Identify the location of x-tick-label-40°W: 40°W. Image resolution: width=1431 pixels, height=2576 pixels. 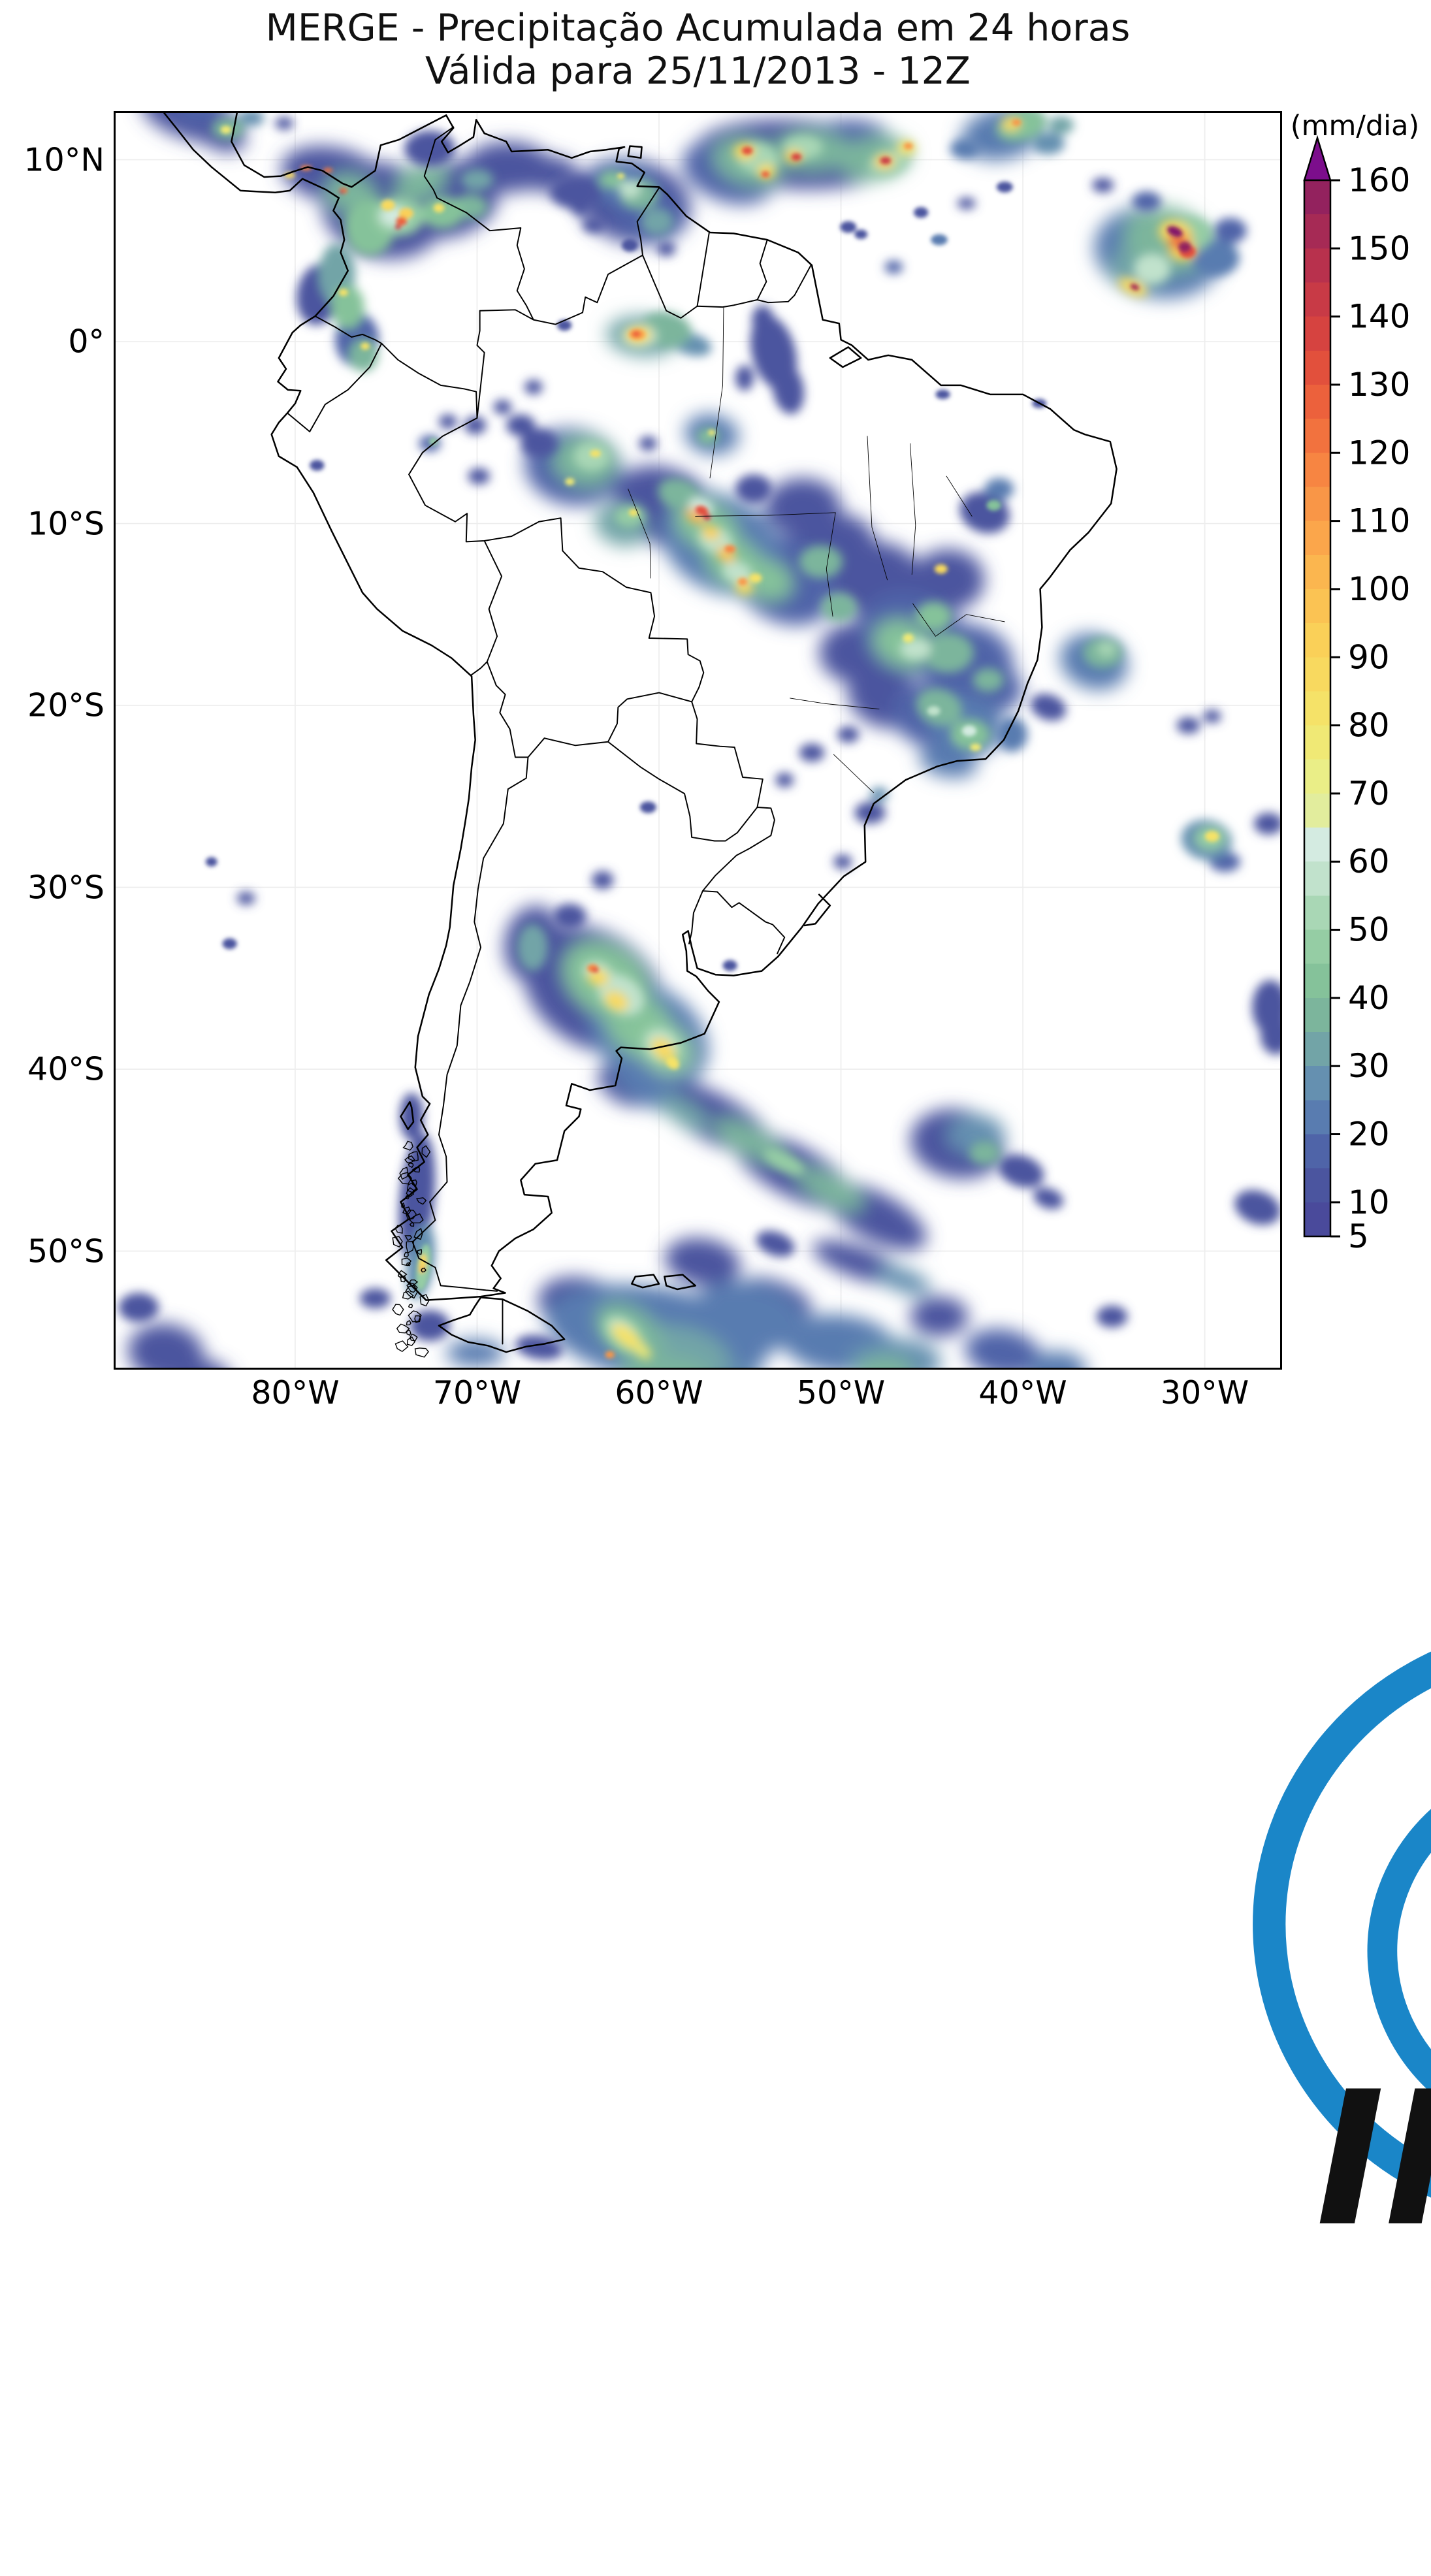
(1023, 1392).